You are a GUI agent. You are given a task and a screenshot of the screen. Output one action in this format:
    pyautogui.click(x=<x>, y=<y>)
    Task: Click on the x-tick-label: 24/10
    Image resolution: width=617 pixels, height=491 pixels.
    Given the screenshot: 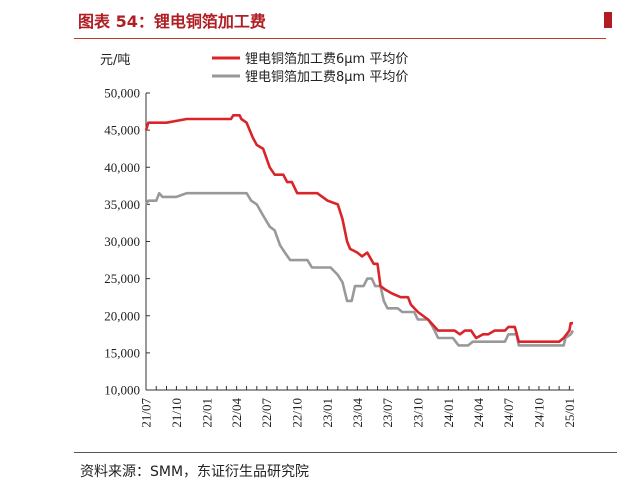 What is the action you would take?
    pyautogui.click(x=538, y=413)
    